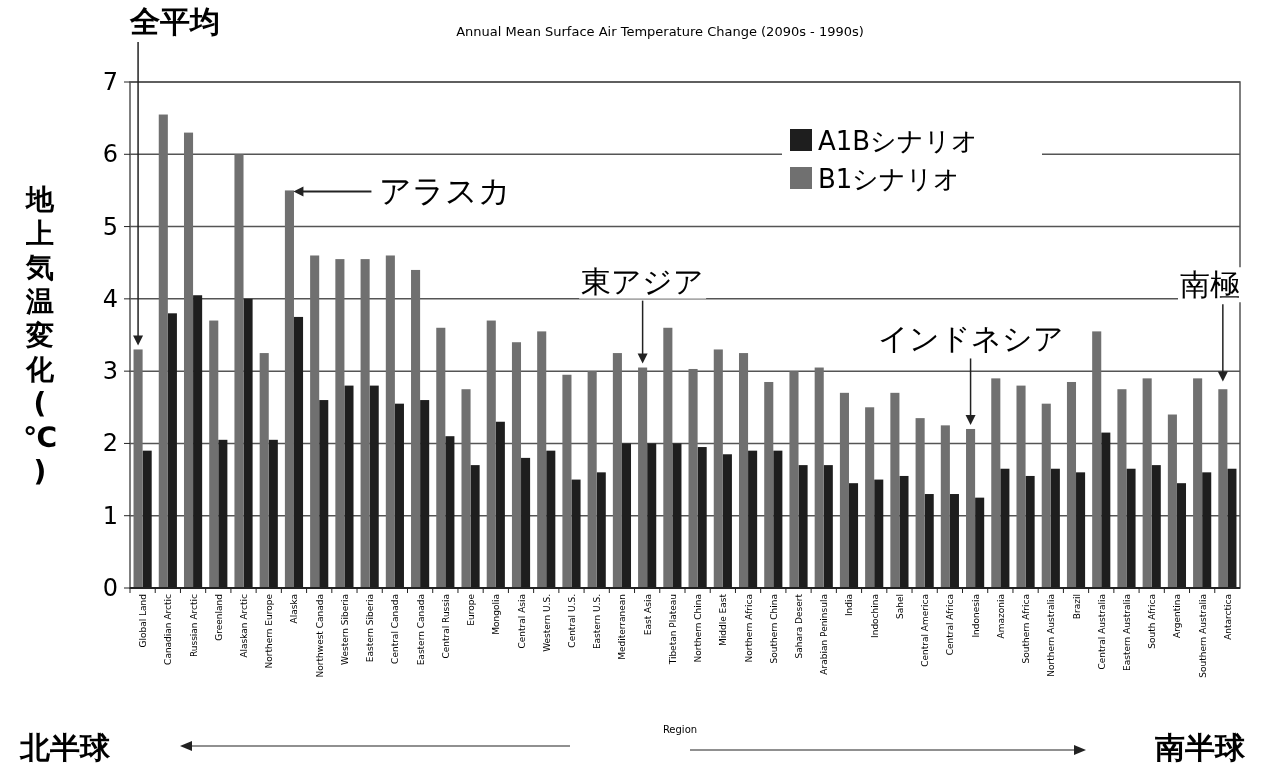 This screenshot has width=1262, height=773. Describe the element at coordinates (110, 443) in the screenshot. I see `y-tick-label: 2` at that location.